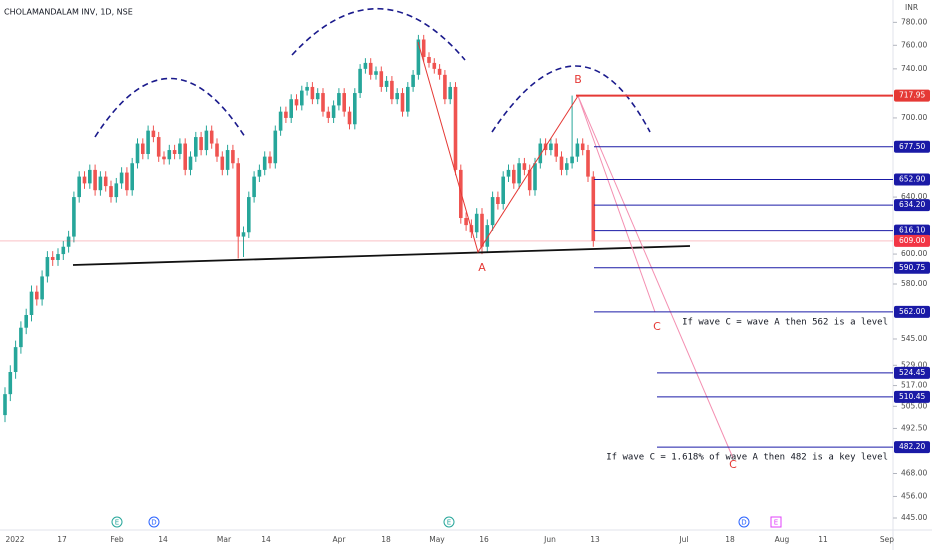 This screenshot has height=550, width=932. Describe the element at coordinates (912, 230) in the screenshot. I see `level-tag-label: 616.10` at that location.